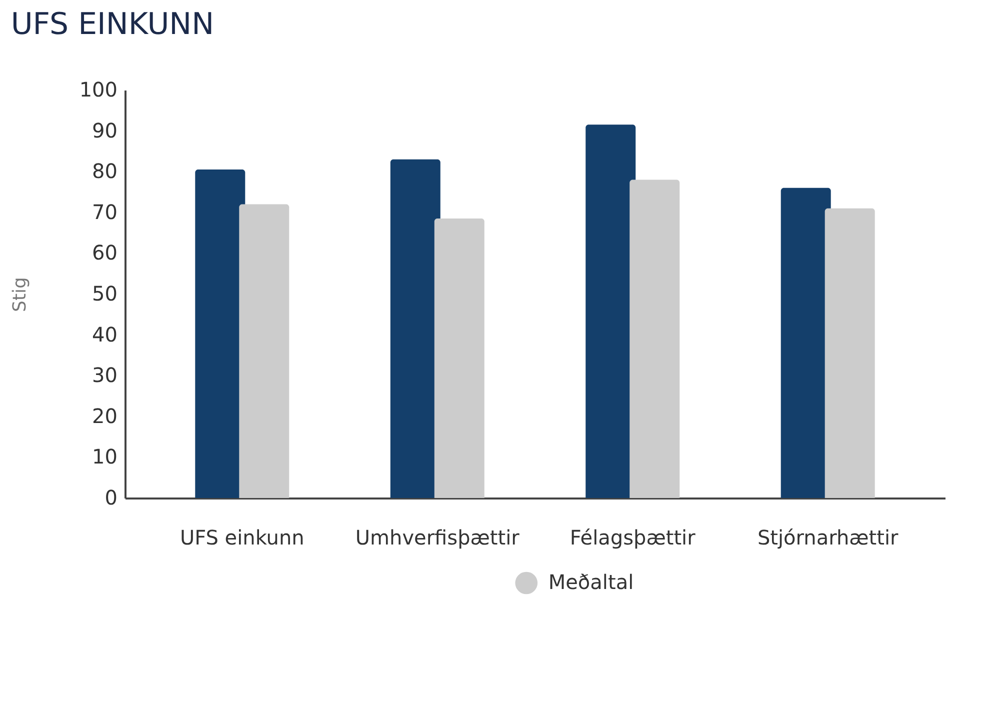  Describe the element at coordinates (242, 538) in the screenshot. I see `x-tick-label: UFS einkunn` at that location.